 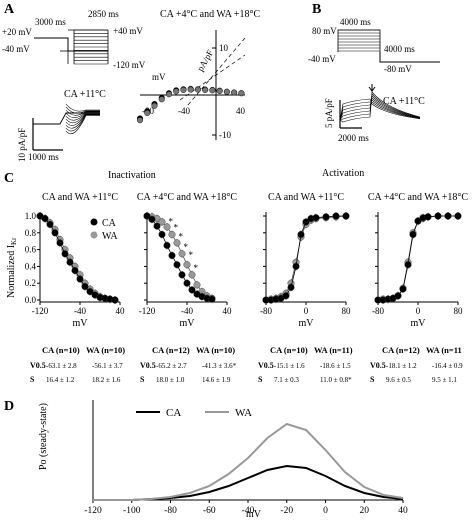 I want to click on c-xtick: -80, so click(x=266, y=311).